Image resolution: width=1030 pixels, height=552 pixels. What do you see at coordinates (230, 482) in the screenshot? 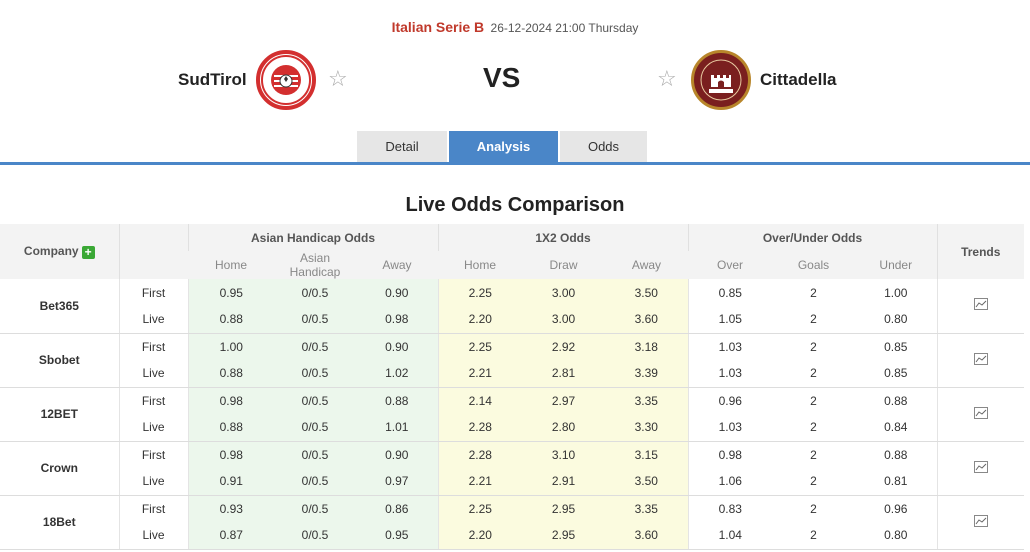
I see `ah-odds-cell: 0.91` at bounding box center [230, 482].